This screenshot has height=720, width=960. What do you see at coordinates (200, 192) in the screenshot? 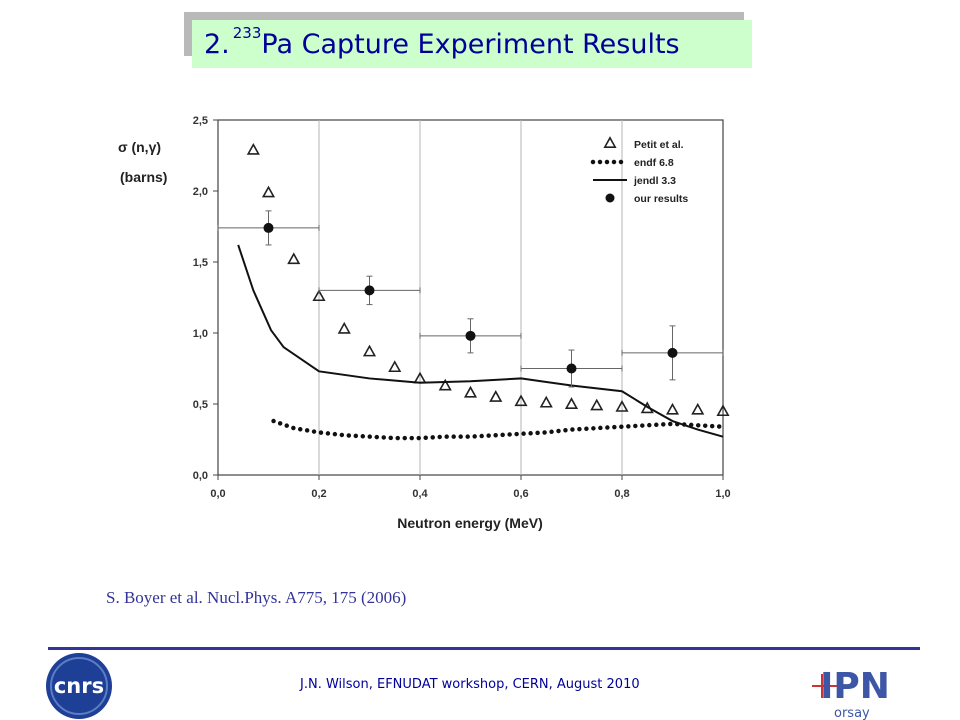
I see `y-tick-label: 2,0` at bounding box center [200, 192].